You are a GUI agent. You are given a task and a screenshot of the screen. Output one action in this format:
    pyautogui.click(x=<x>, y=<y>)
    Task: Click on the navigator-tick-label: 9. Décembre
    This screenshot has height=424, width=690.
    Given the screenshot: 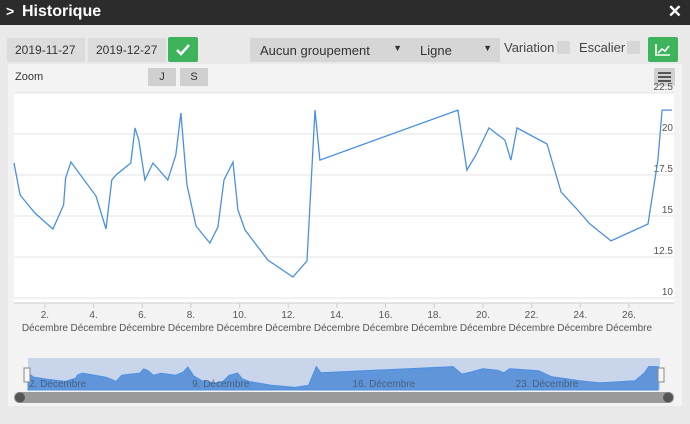 What is the action you would take?
    pyautogui.click(x=221, y=384)
    